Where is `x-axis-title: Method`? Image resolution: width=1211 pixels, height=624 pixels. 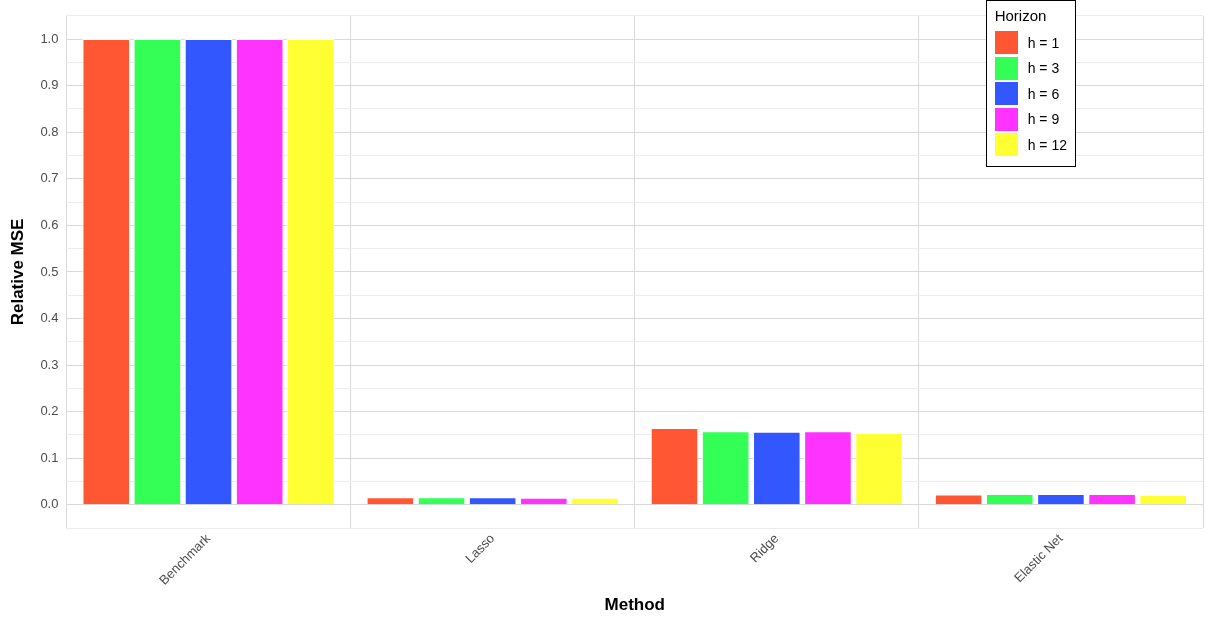 x-axis-title: Method is located at coordinates (634, 605).